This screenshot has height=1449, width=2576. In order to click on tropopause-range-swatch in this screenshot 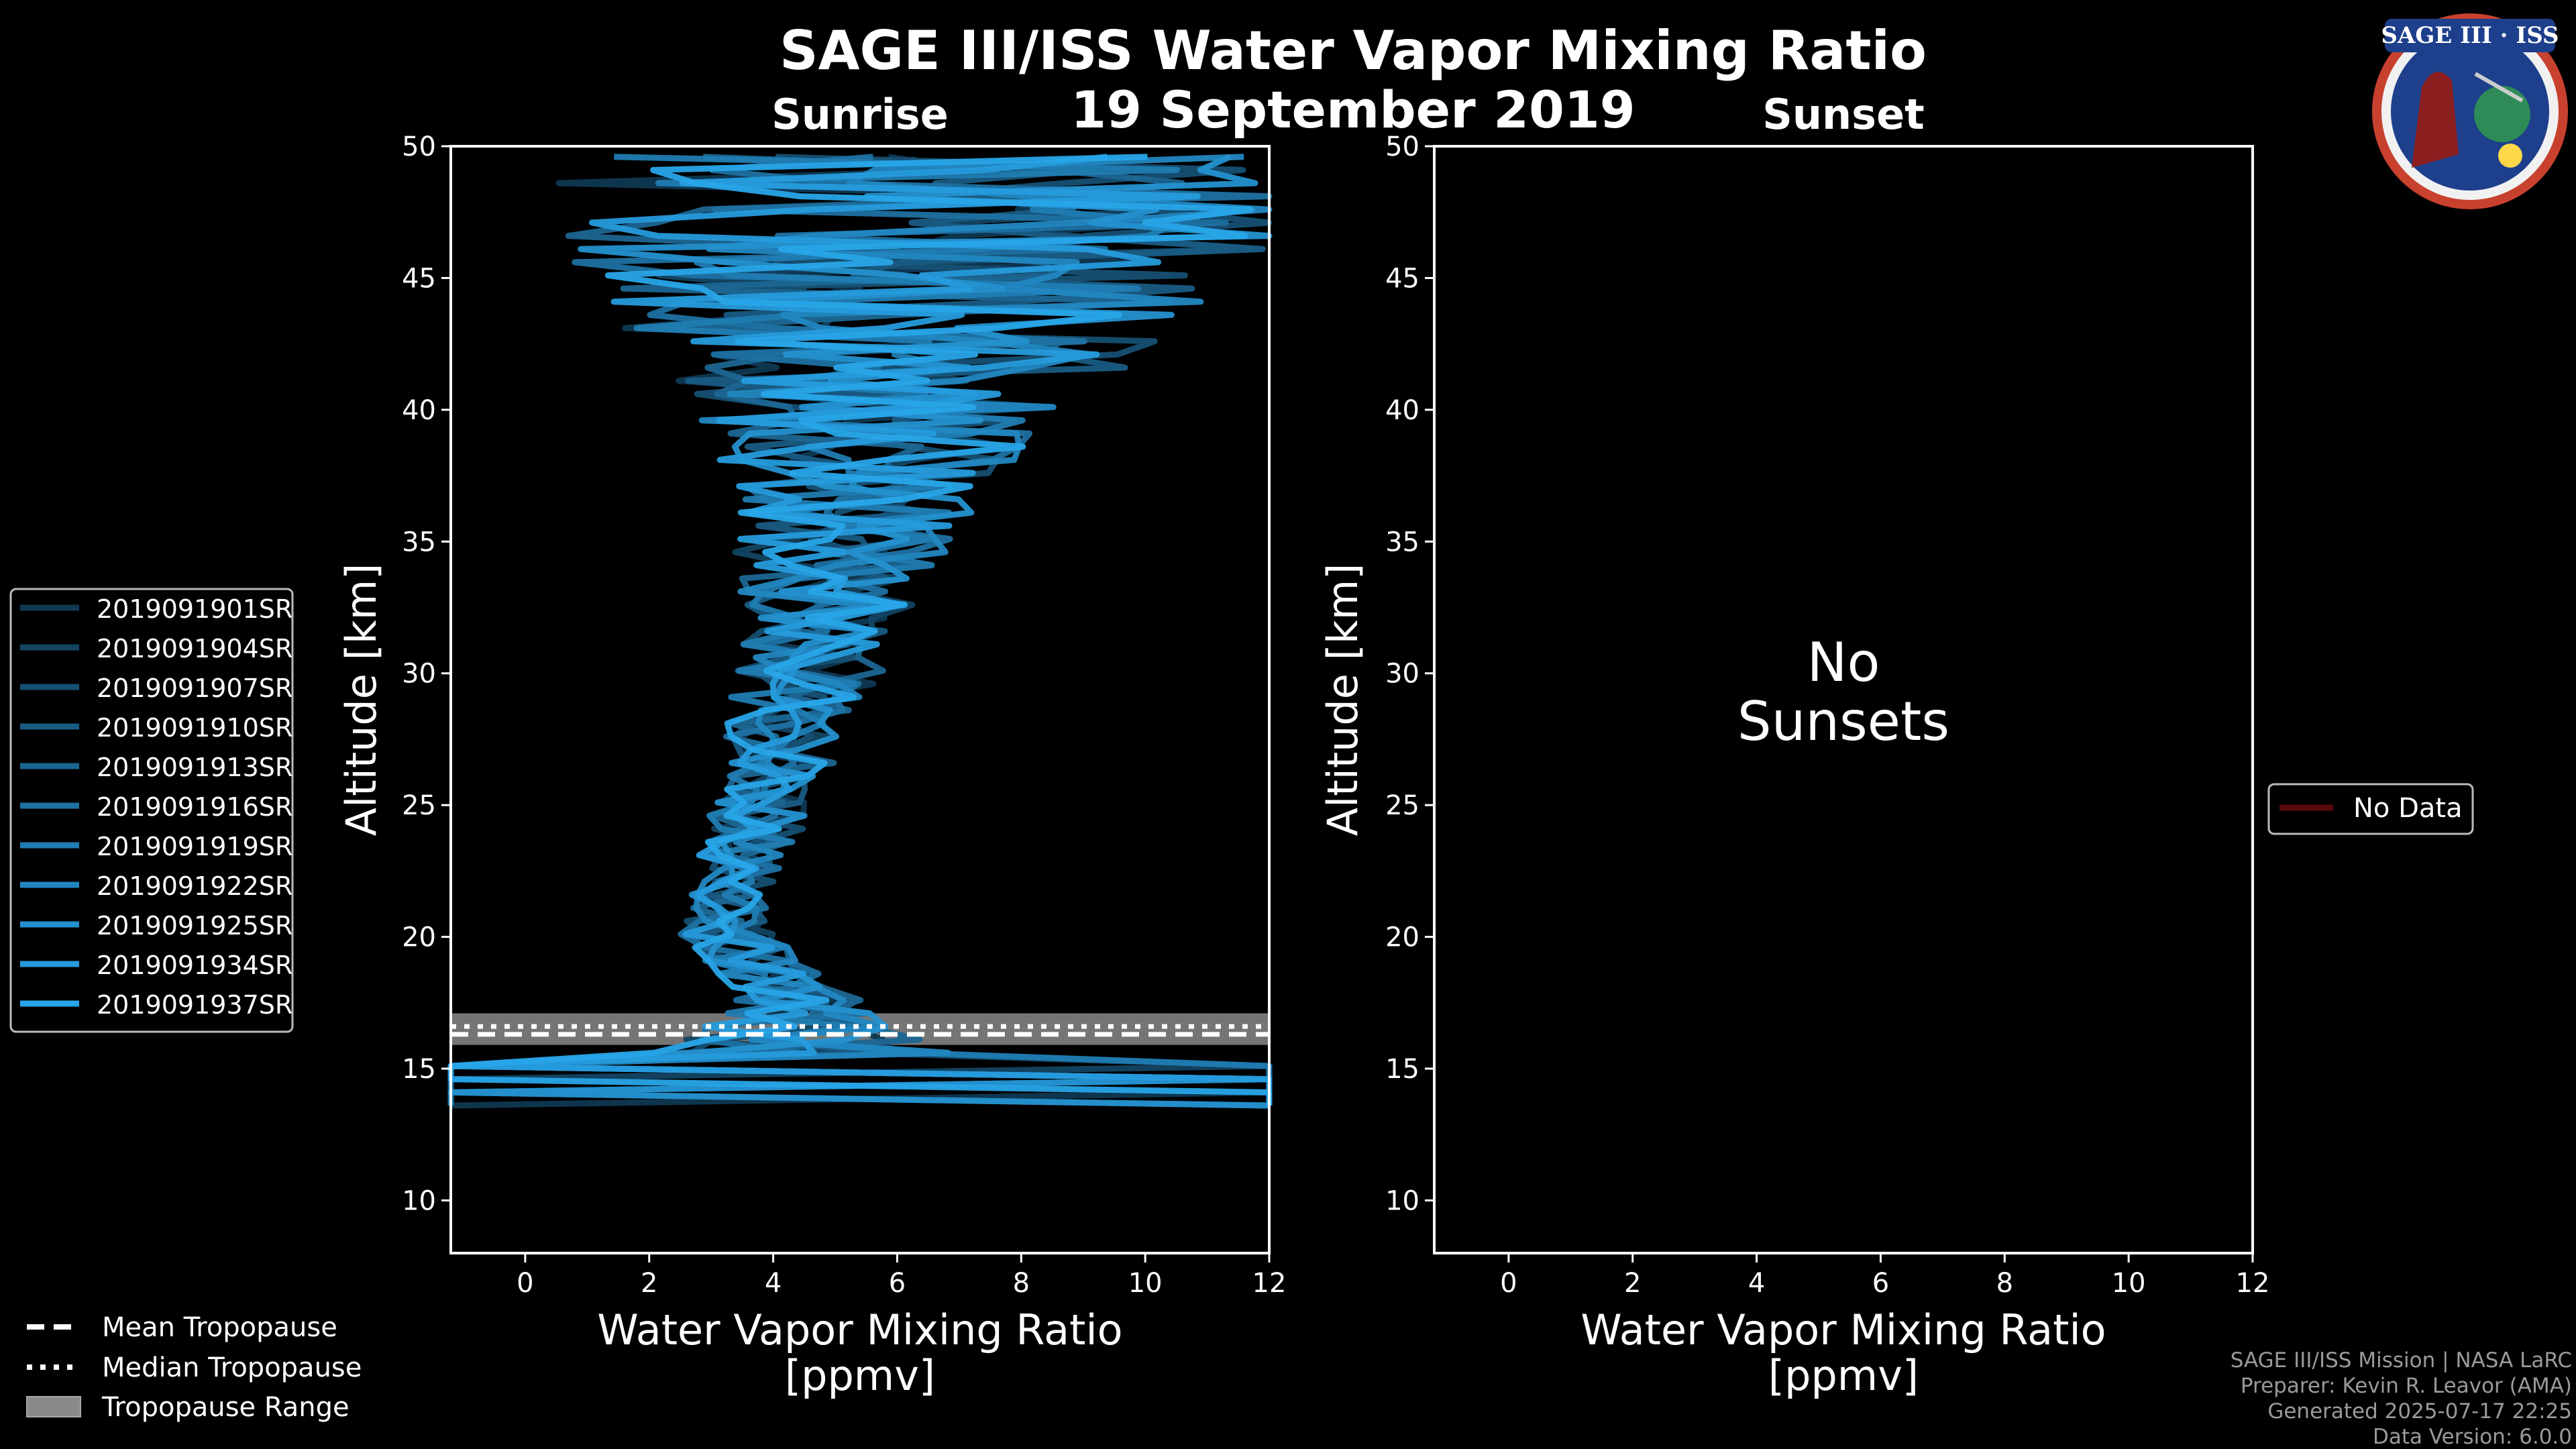, I will do `click(53, 1406)`.